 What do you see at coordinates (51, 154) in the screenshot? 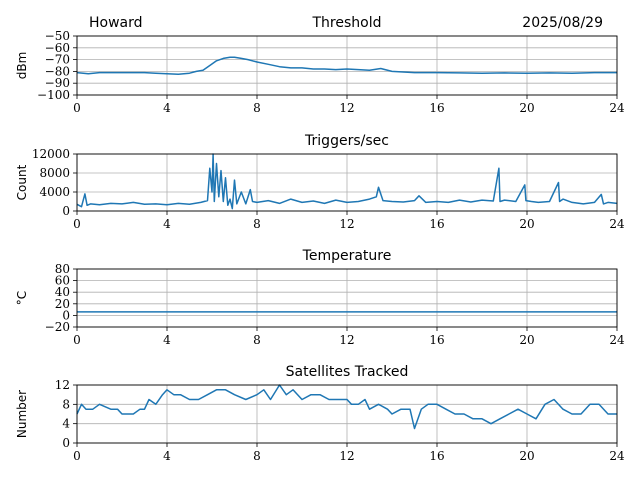
I see `triggers-ytick-label-3: 12000` at bounding box center [51, 154].